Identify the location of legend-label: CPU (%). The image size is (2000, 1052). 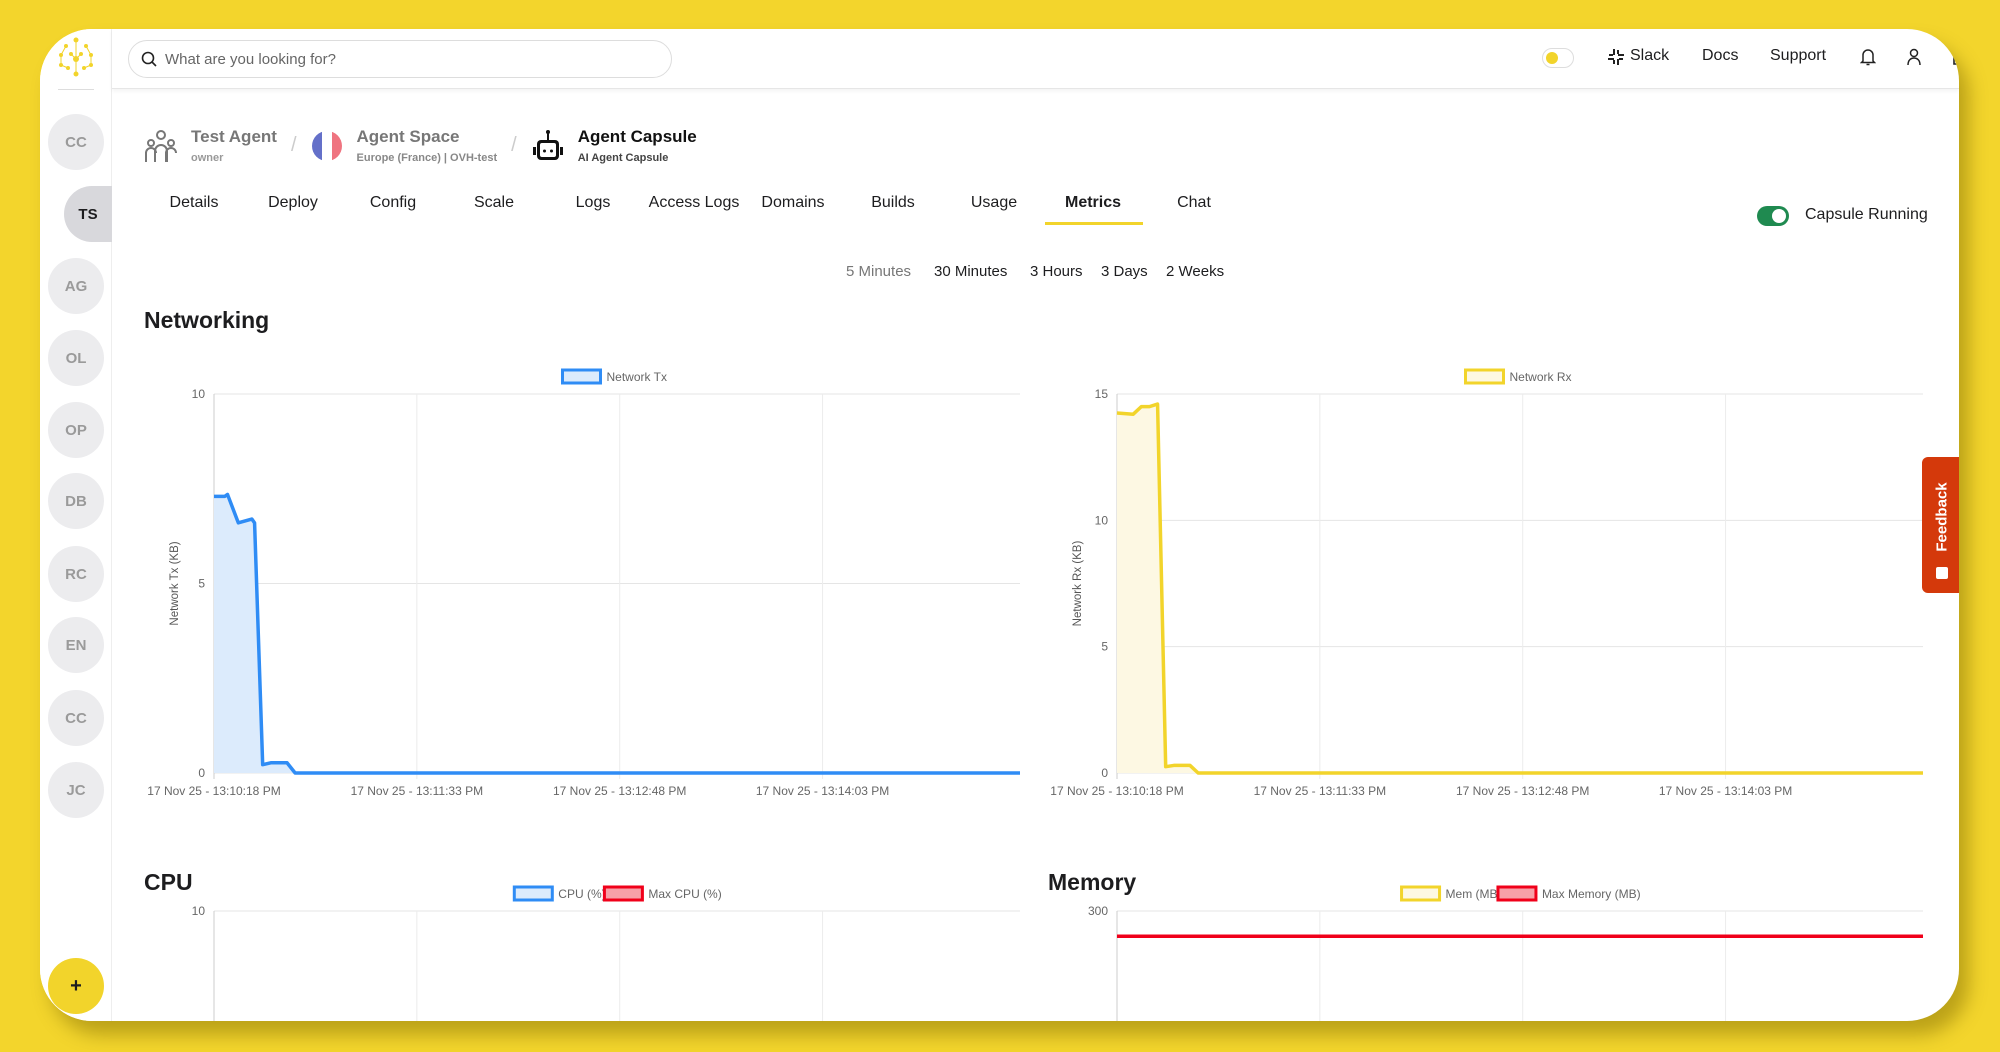
(581, 894).